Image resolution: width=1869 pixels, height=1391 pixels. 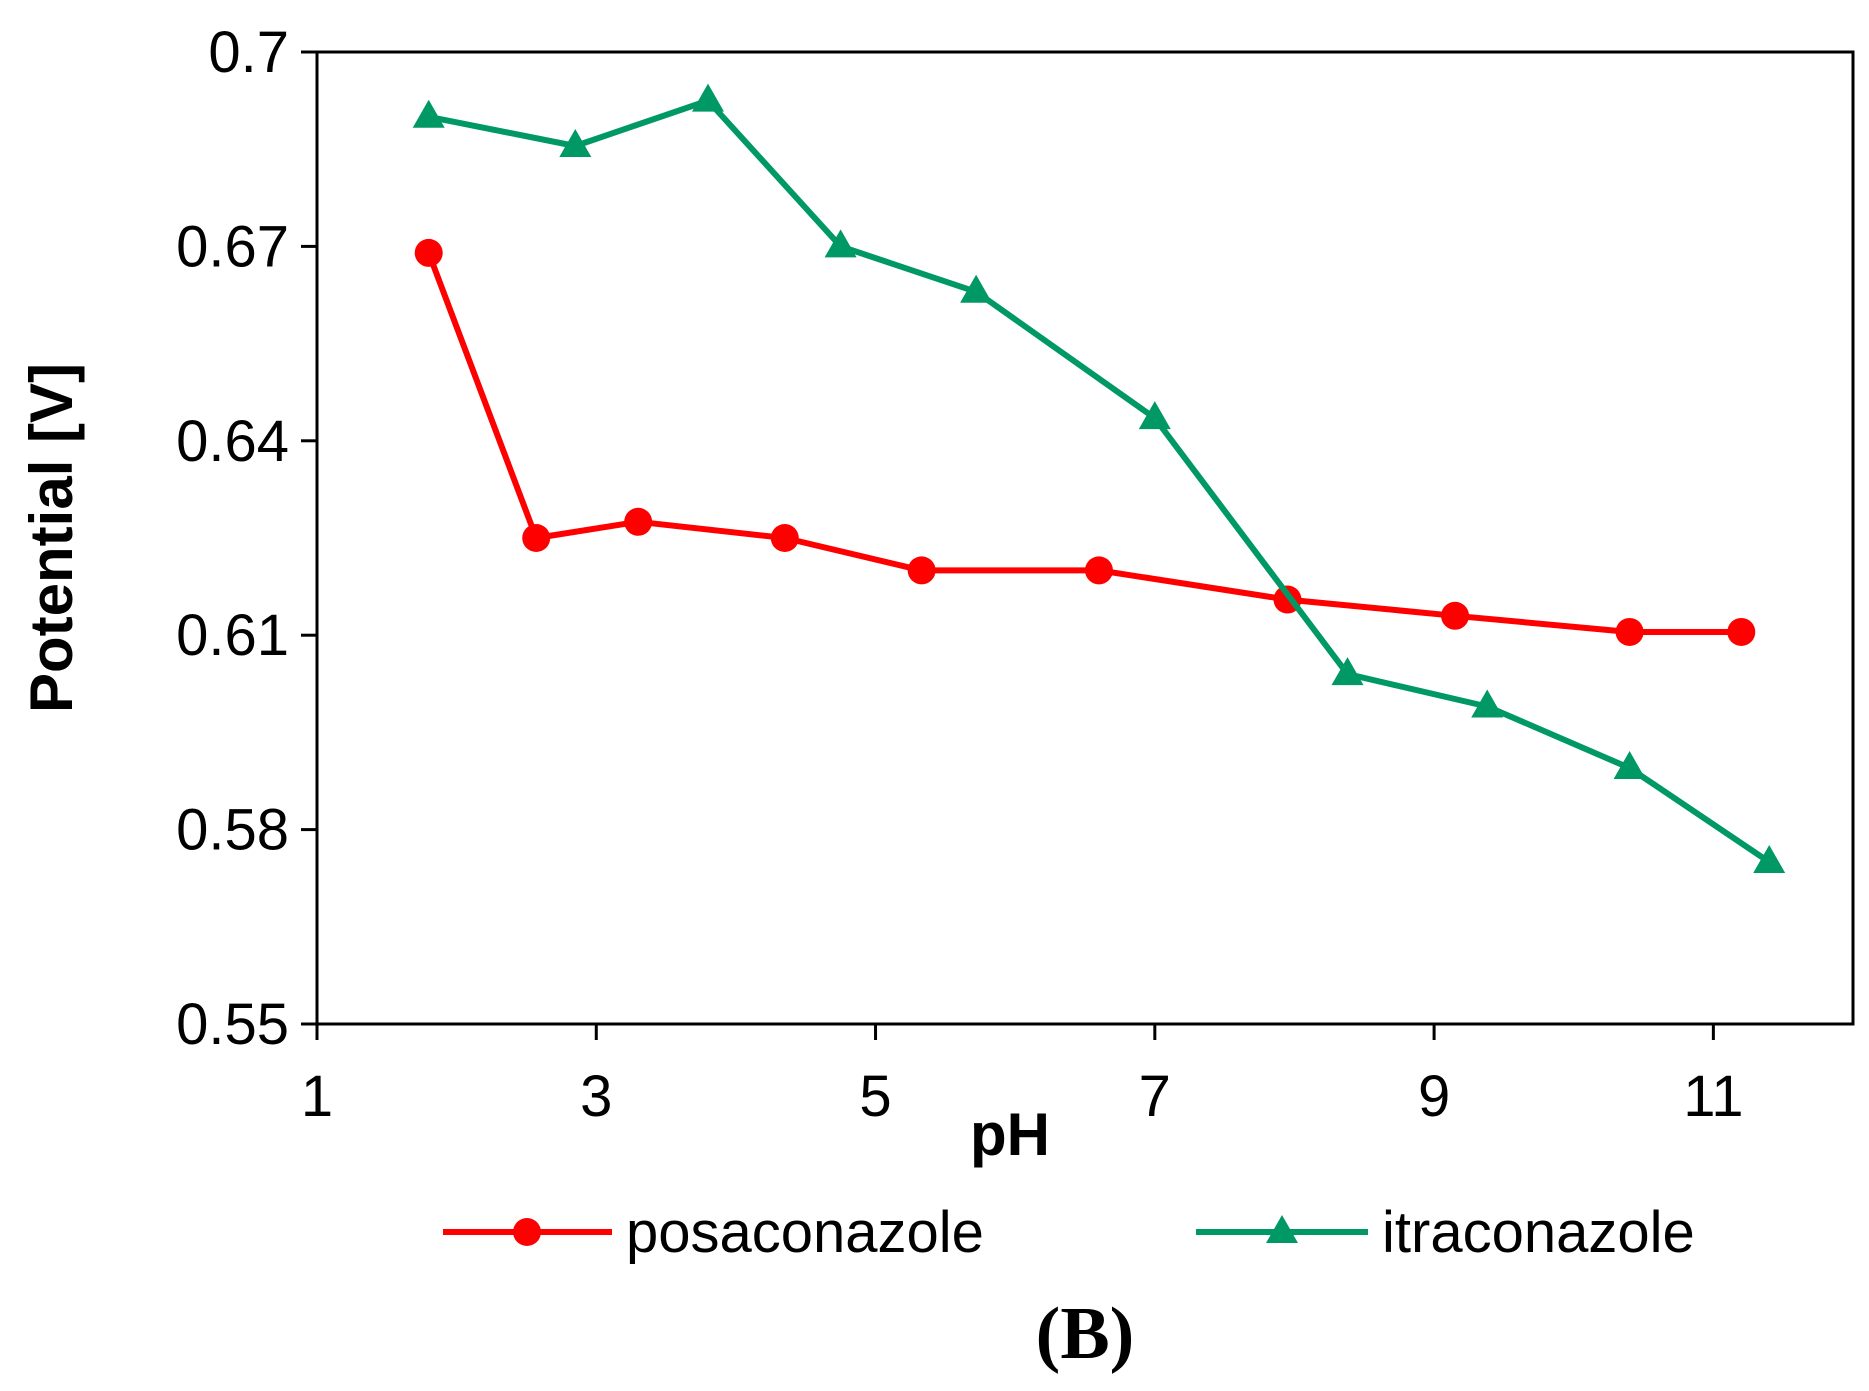 What do you see at coordinates (248, 52) in the screenshot?
I see `y-tick-label: 0.7` at bounding box center [248, 52].